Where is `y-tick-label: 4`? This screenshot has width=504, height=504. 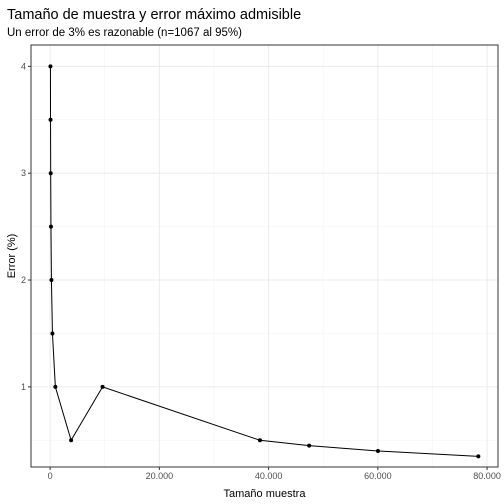
y-tick-label: 4 is located at coordinates (23, 66).